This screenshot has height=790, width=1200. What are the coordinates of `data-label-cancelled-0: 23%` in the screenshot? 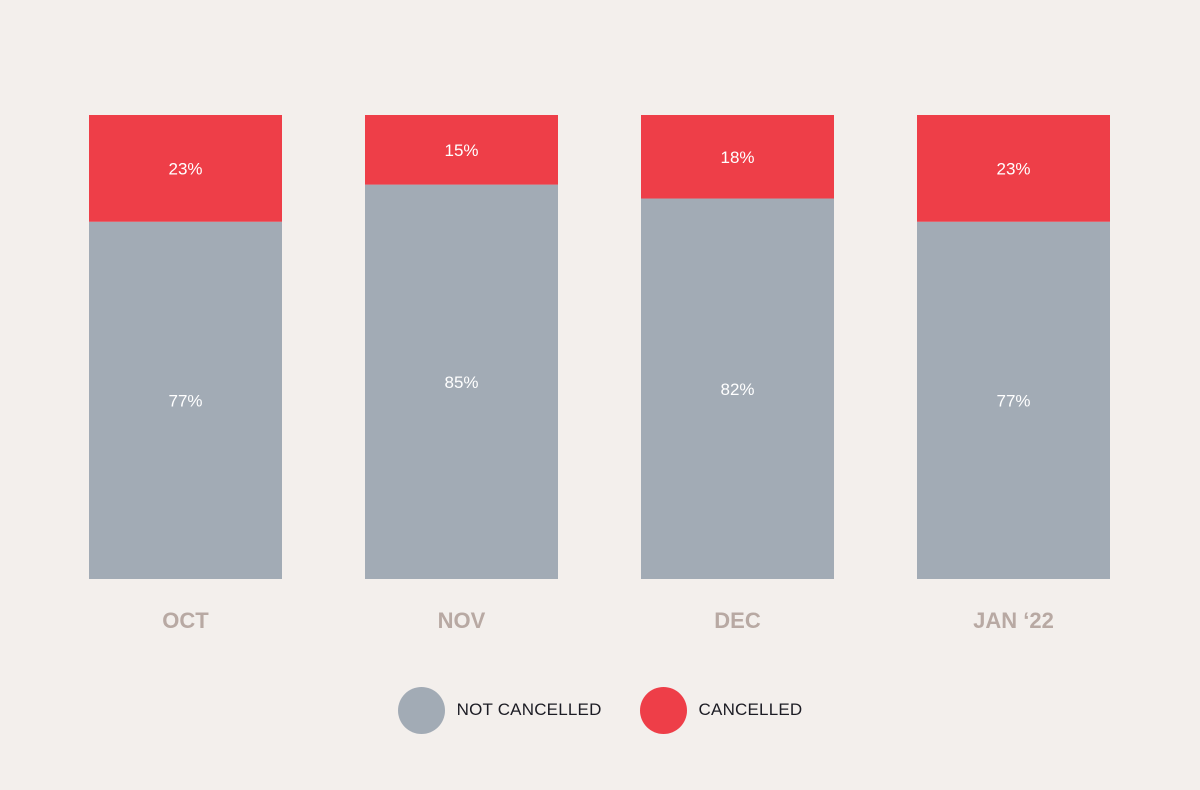 It's located at (185, 168).